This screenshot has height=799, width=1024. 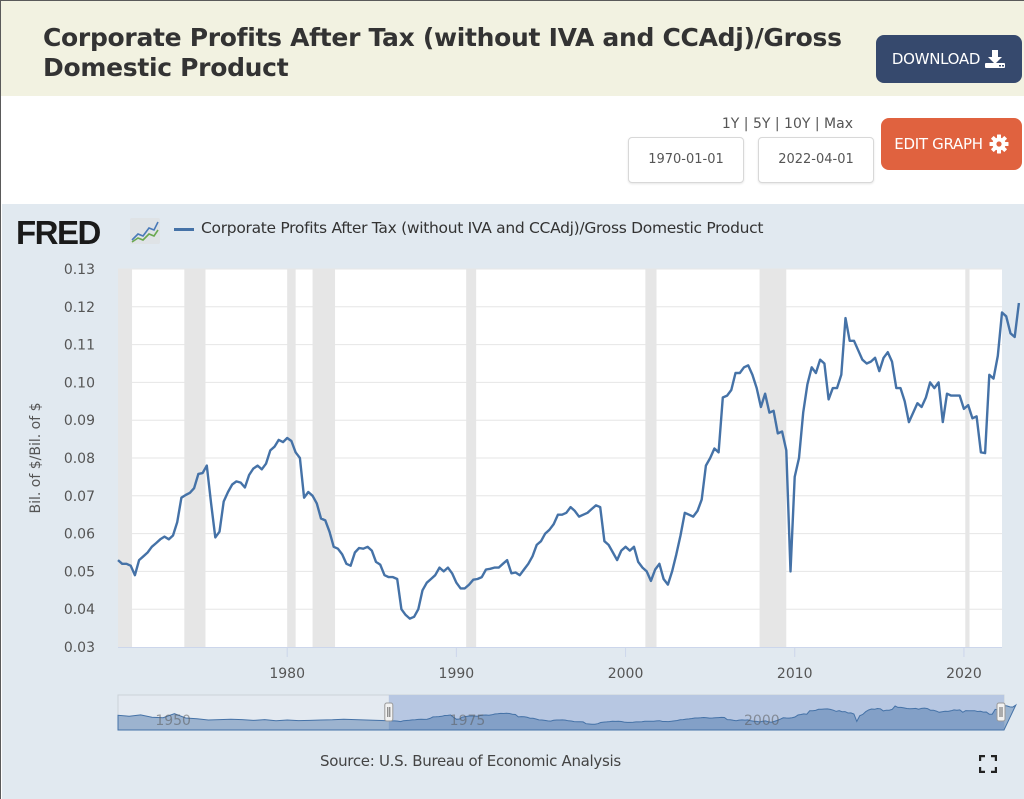 I want to click on download-label: DOWNLOAD, so click(x=936, y=59).